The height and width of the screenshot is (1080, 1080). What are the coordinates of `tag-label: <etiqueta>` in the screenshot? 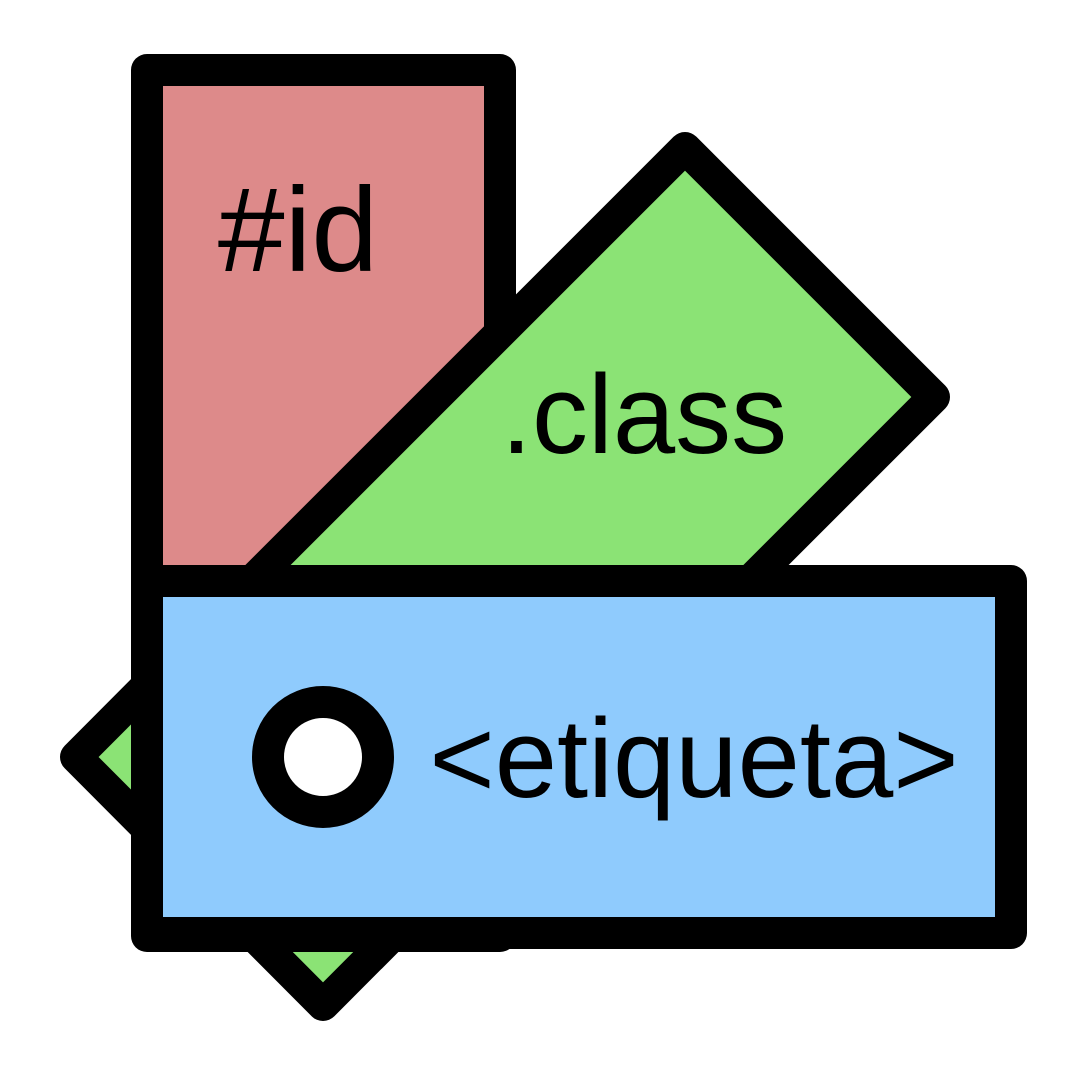 It's located at (693, 758).